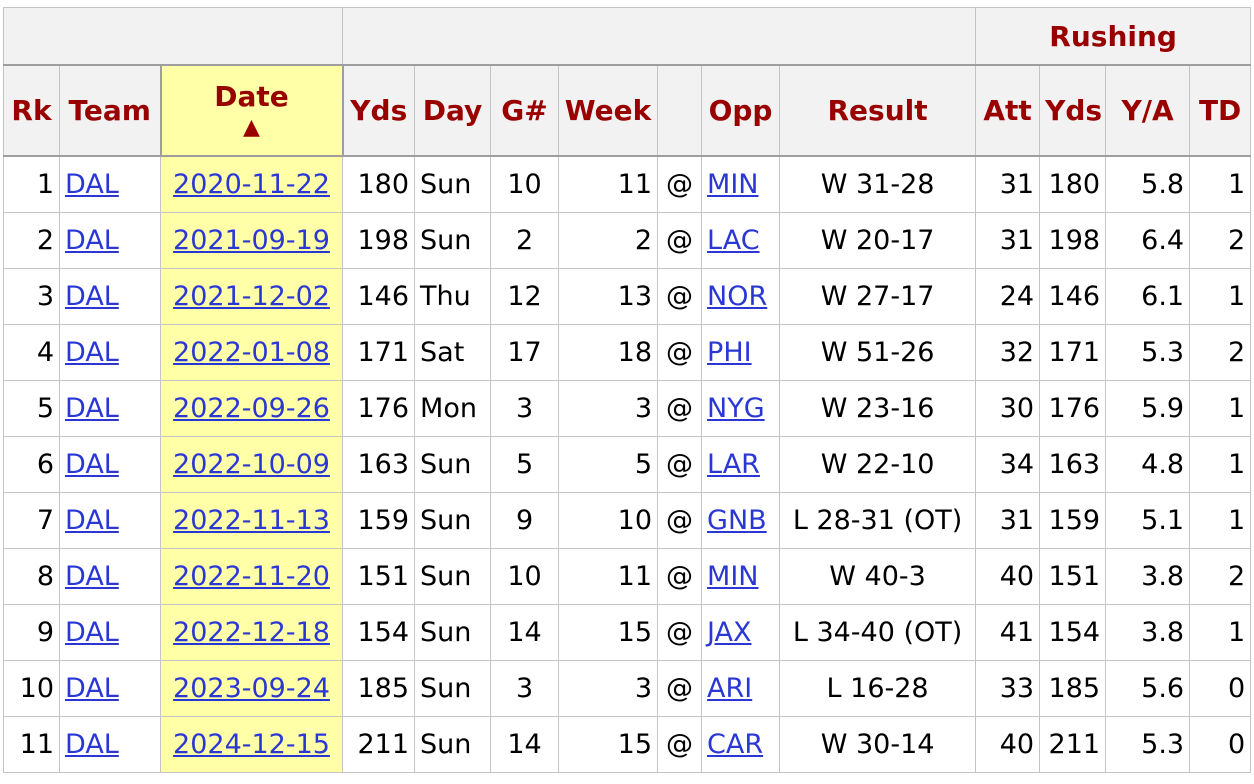 Image resolution: width=1254 pixels, height=784 pixels. I want to click on over-header-row: Rushing, so click(627, 36).